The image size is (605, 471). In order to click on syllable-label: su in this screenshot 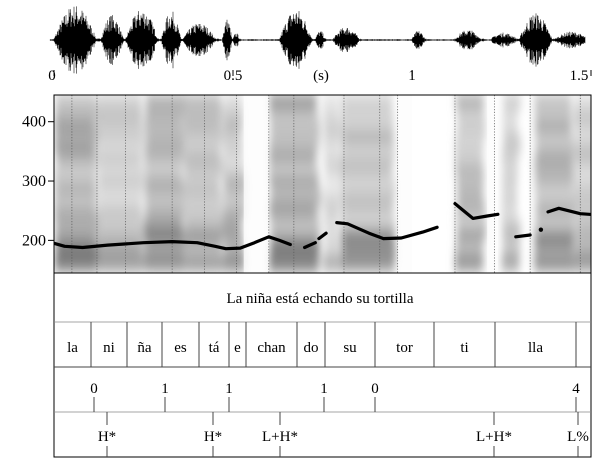, I will do `click(350, 348)`.